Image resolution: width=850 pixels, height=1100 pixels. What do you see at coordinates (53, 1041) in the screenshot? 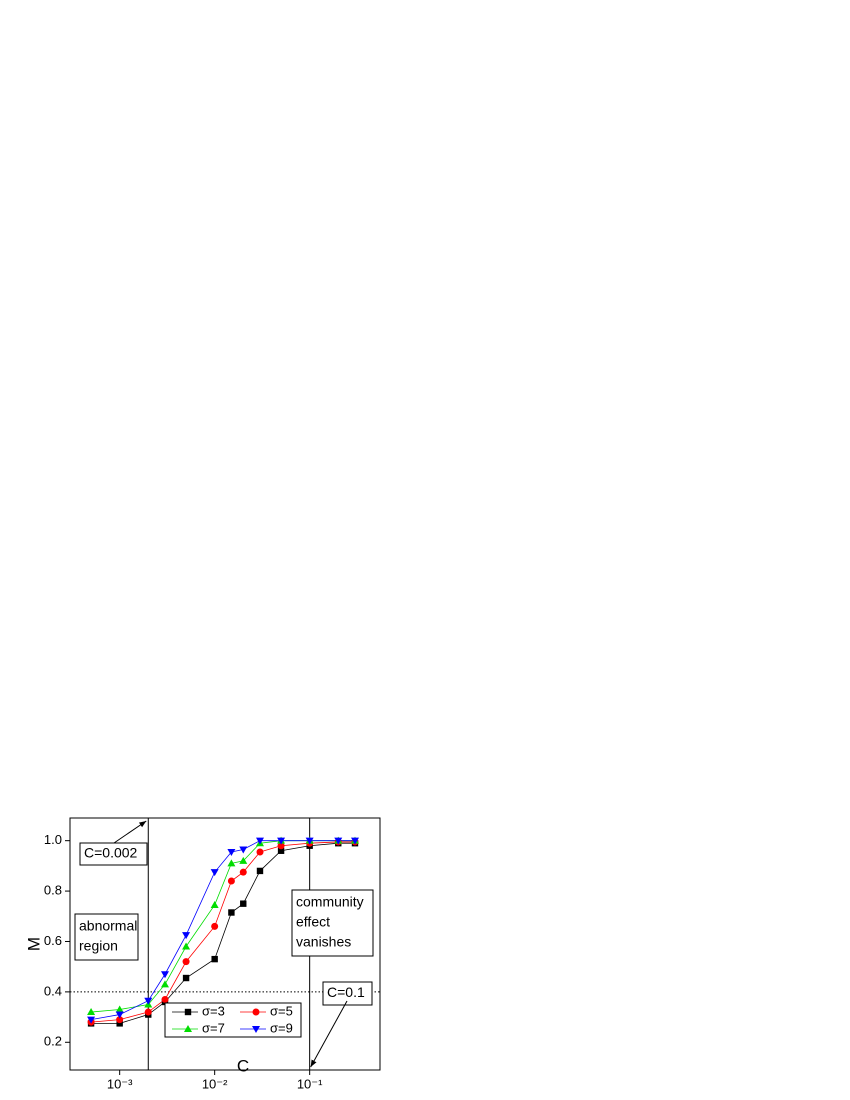
I see `y-tick-label: 0.2` at bounding box center [53, 1041].